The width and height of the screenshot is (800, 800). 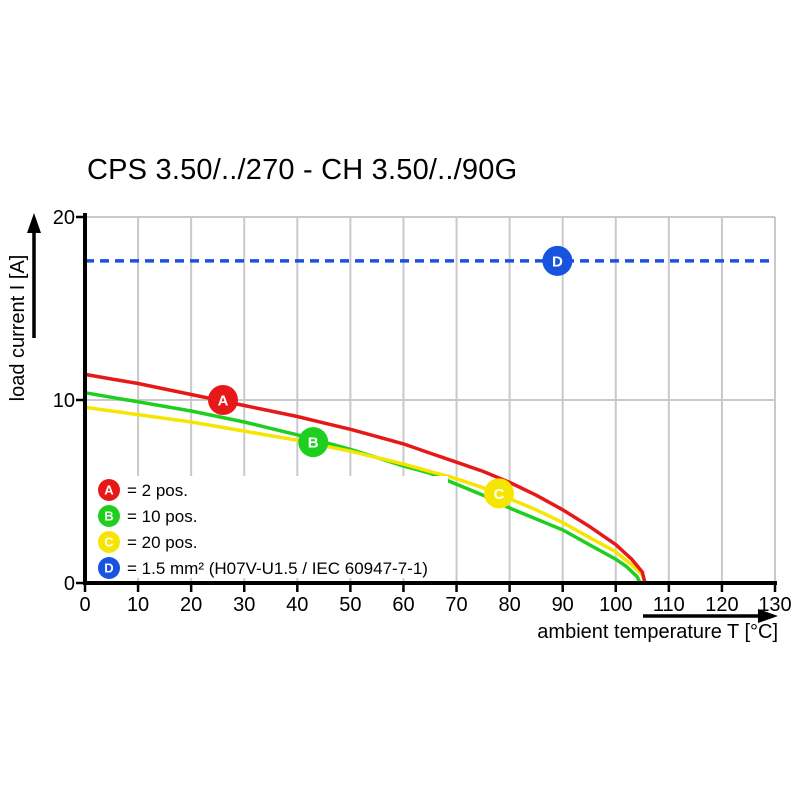 I want to click on legend-marker-A-icon, so click(x=109, y=490).